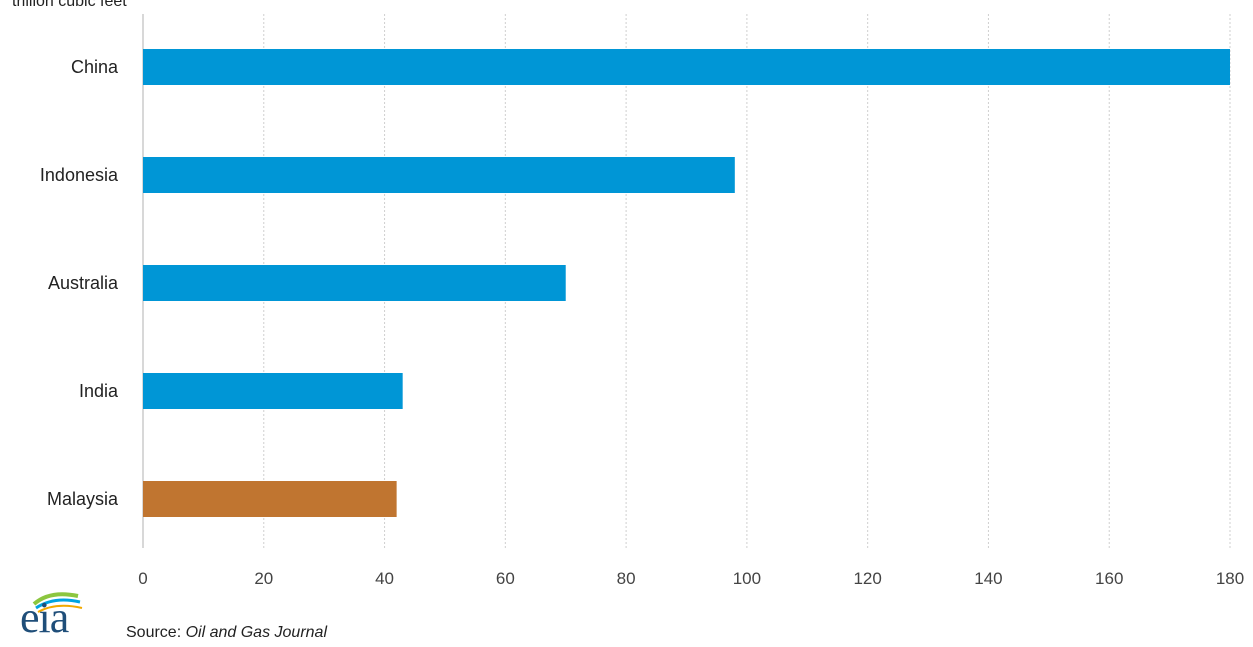  Describe the element at coordinates (44, 617) in the screenshot. I see `eia-logo-text: eia` at that location.